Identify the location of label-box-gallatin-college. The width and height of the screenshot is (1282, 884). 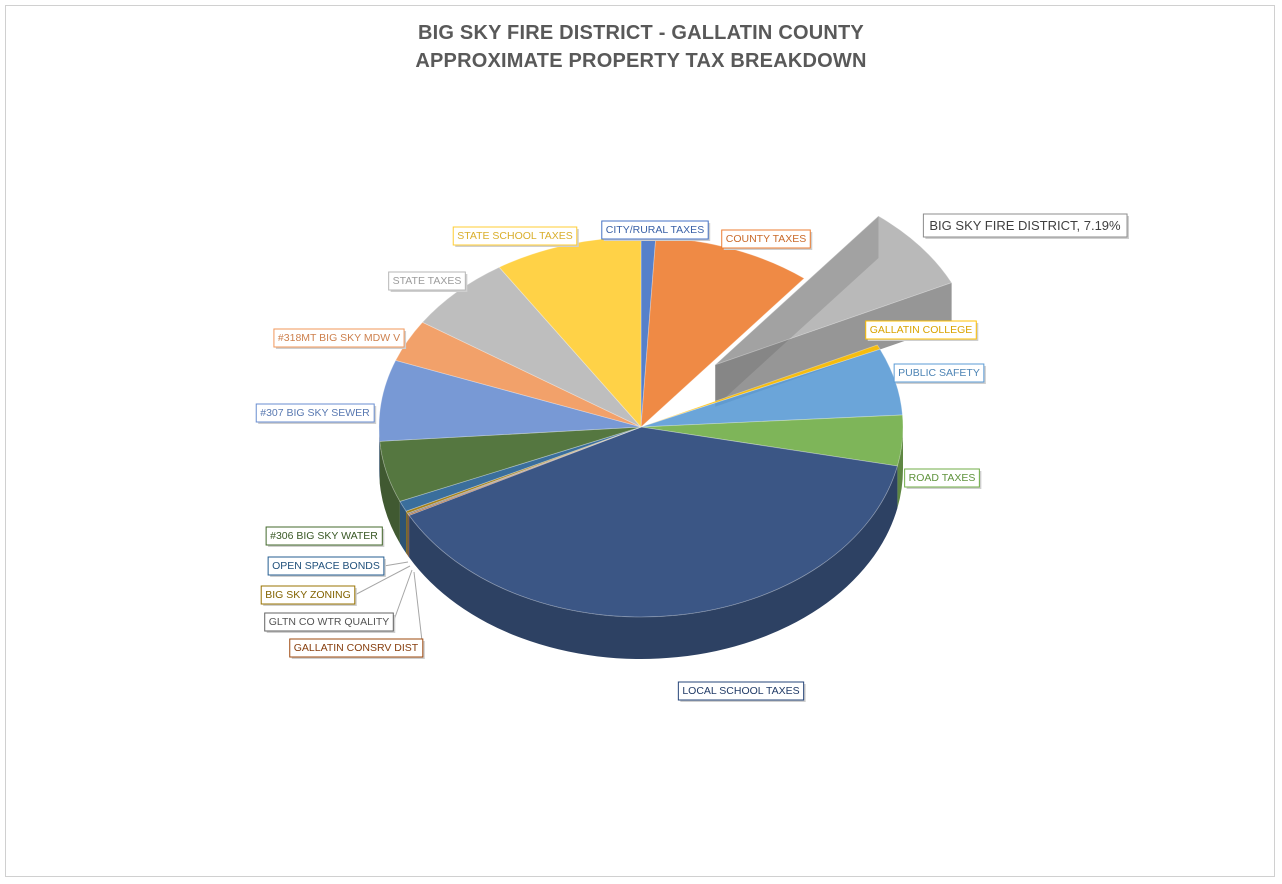
(921, 330).